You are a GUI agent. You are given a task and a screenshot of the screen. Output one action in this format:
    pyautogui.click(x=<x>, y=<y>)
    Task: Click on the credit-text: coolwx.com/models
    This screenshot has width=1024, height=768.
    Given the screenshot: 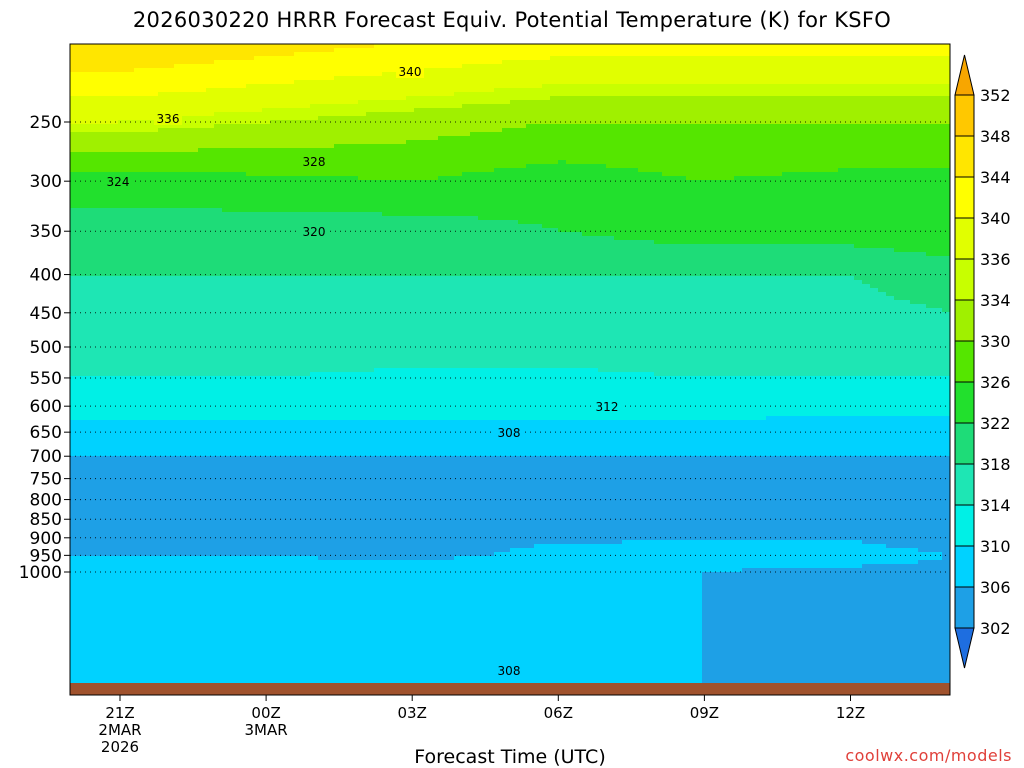 What is the action you would take?
    pyautogui.click(x=928, y=755)
    